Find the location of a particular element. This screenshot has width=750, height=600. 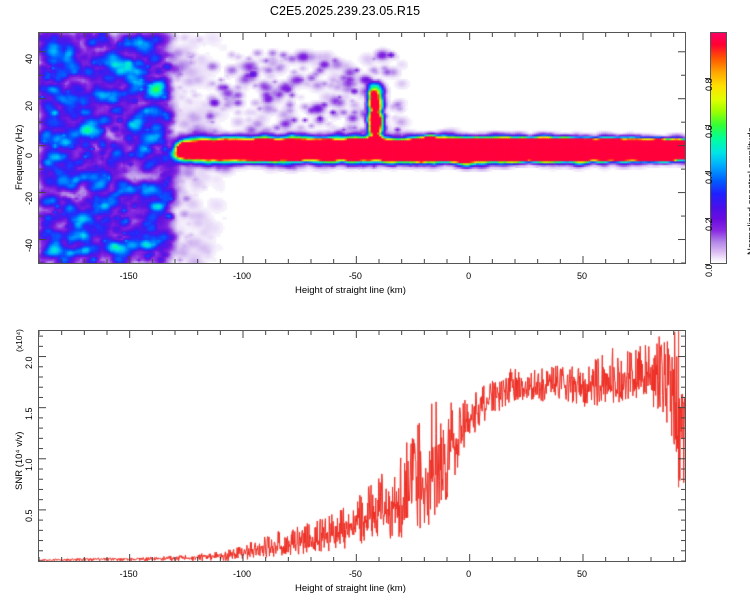

spectrogram-ytick-2: 0 is located at coordinates (29, 155).